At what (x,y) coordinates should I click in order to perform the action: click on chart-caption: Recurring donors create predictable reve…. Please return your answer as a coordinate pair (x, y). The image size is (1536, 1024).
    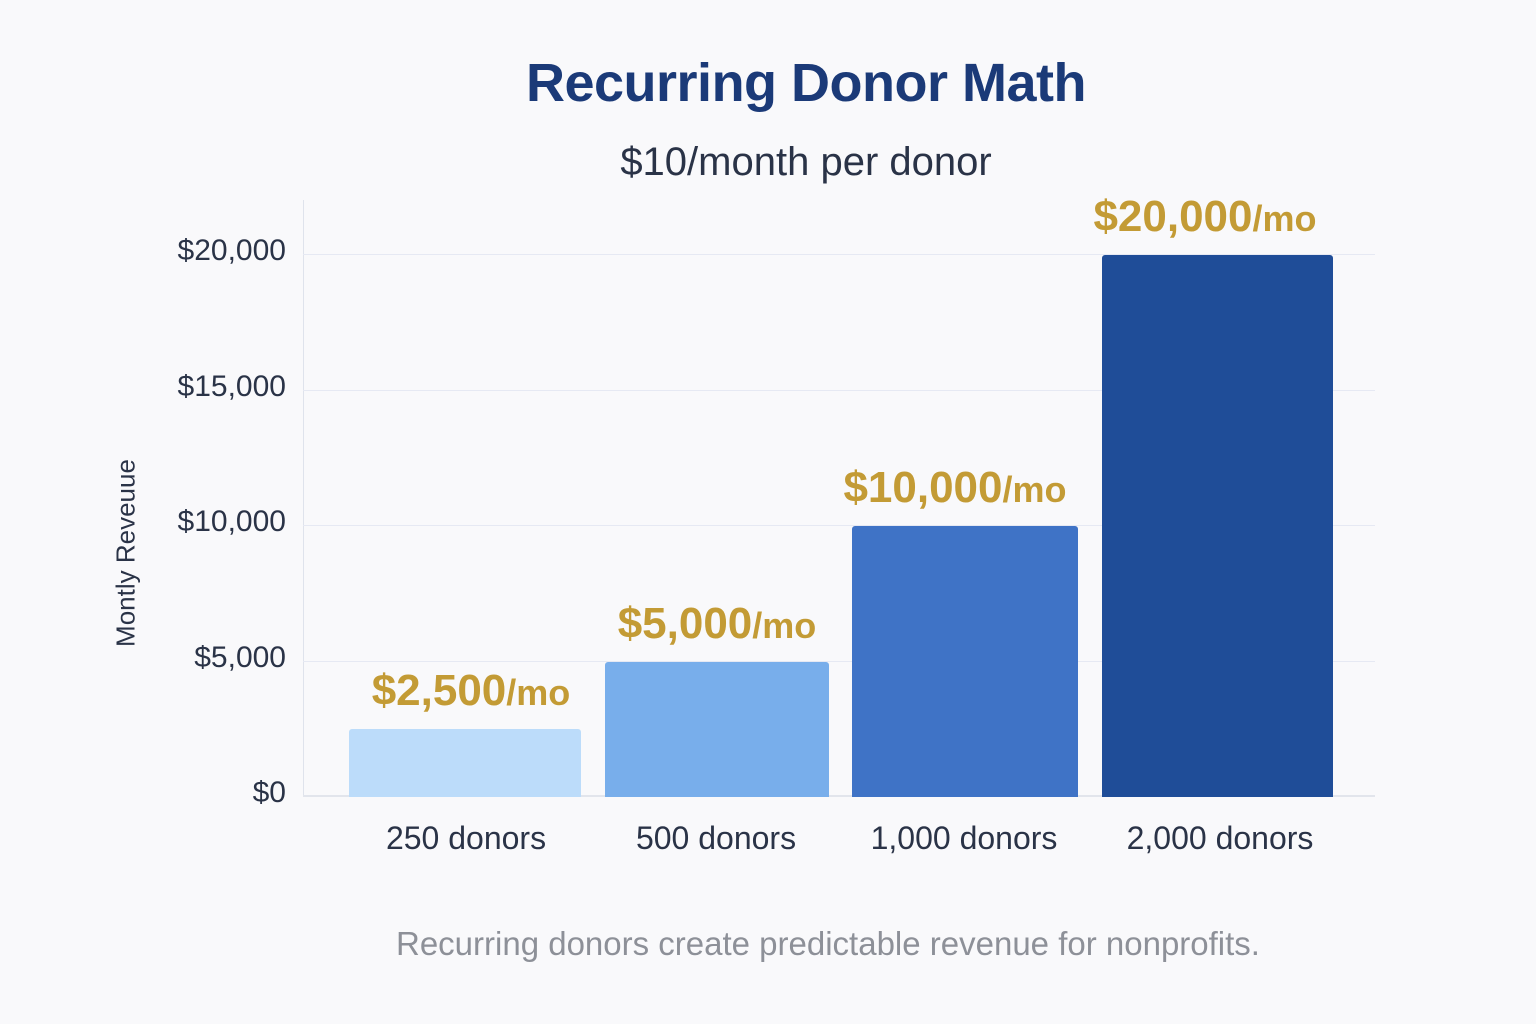
    Looking at the image, I should click on (828, 943).